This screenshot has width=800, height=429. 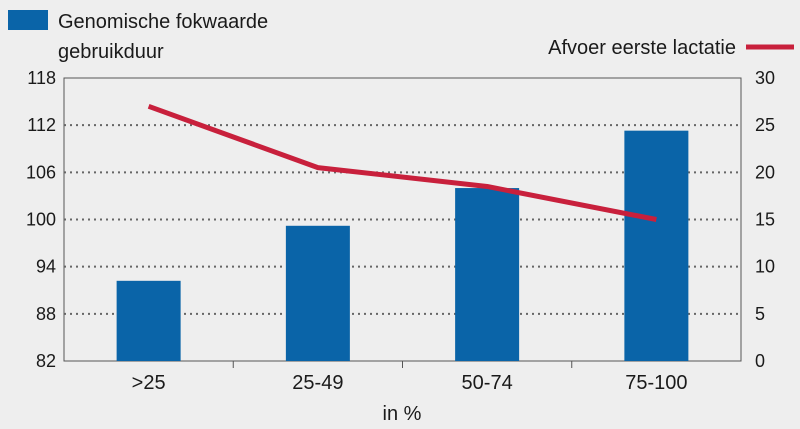 I want to click on y-left-tick-label-1: 88, so click(x=46, y=314).